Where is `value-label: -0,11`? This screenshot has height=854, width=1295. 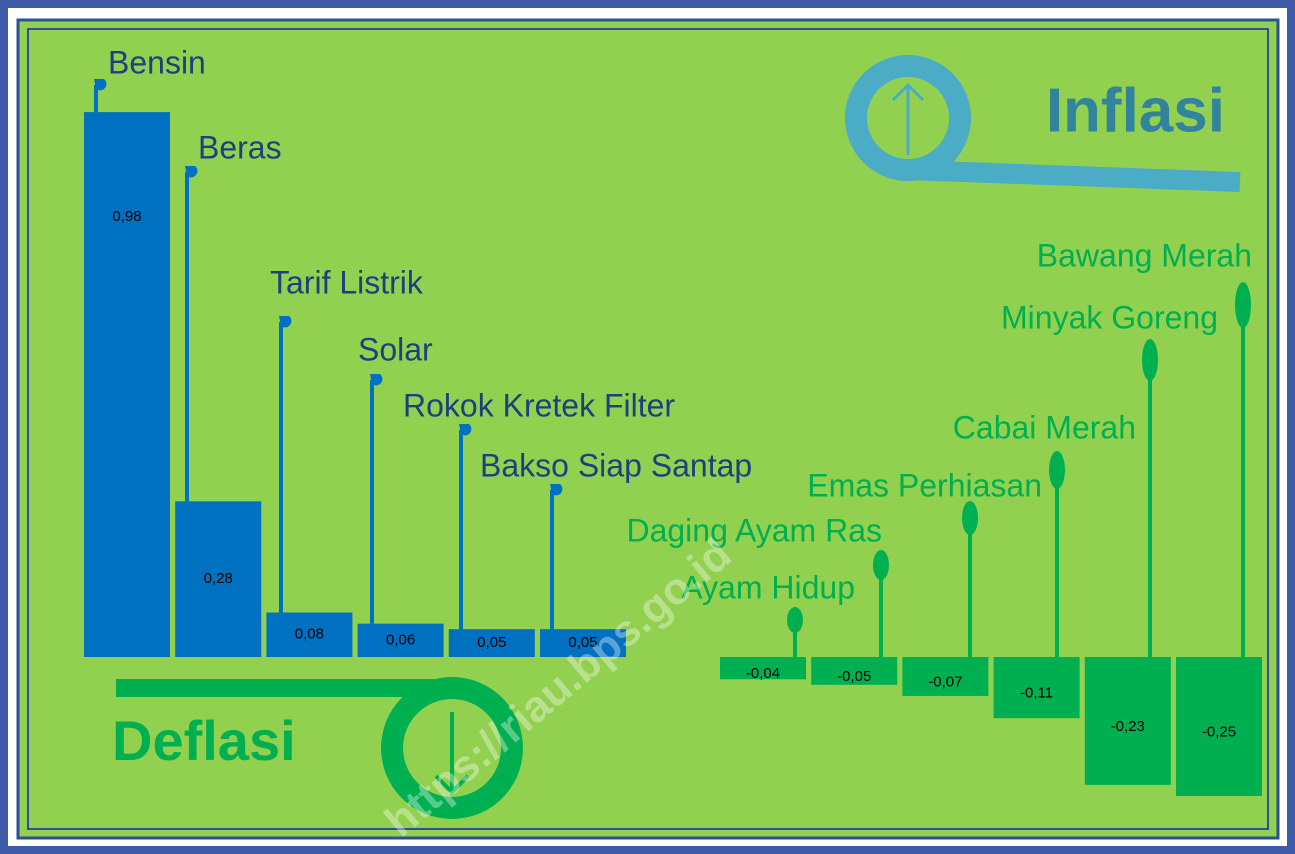
value-label: -0,11 is located at coordinates (1036, 693).